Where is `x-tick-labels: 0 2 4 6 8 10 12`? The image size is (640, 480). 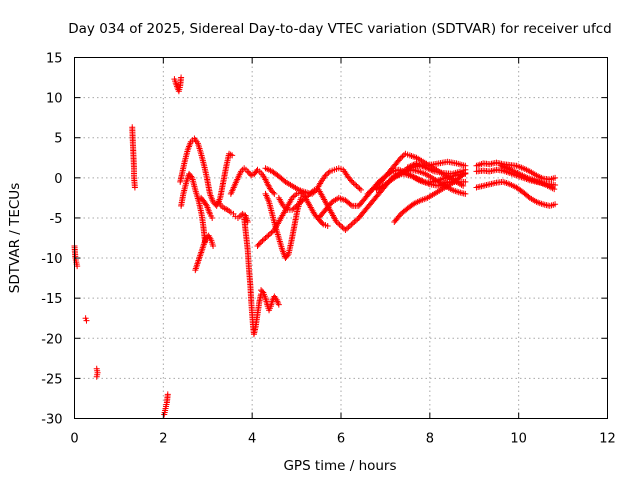 x-tick-labels: 0 2 4 6 8 10 12 is located at coordinates (342, 439).